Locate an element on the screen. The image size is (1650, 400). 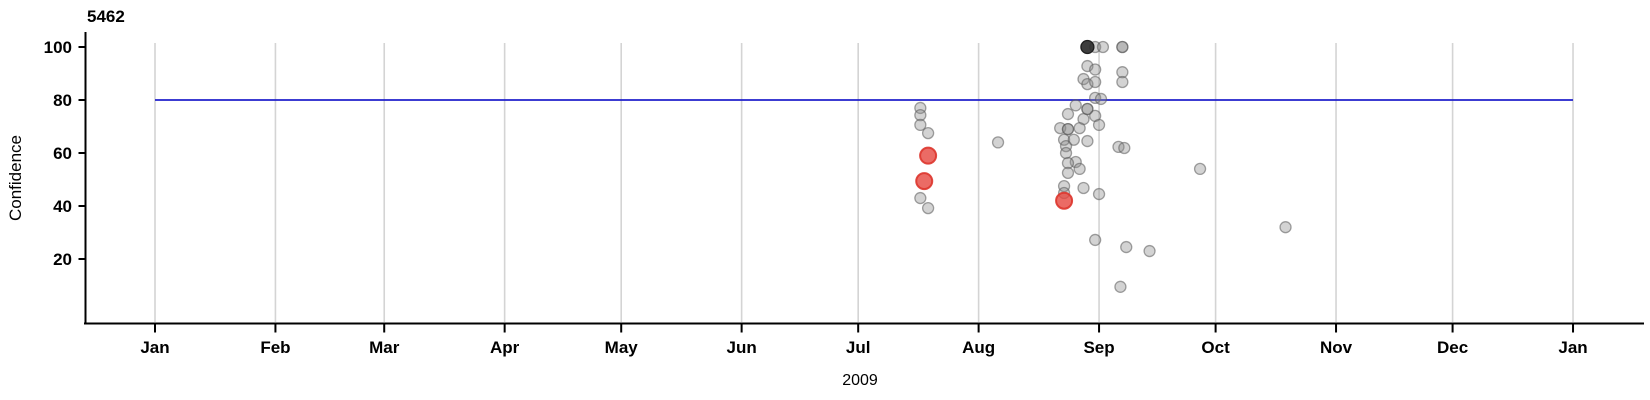
x-tick-label: Jun is located at coordinates (742, 347).